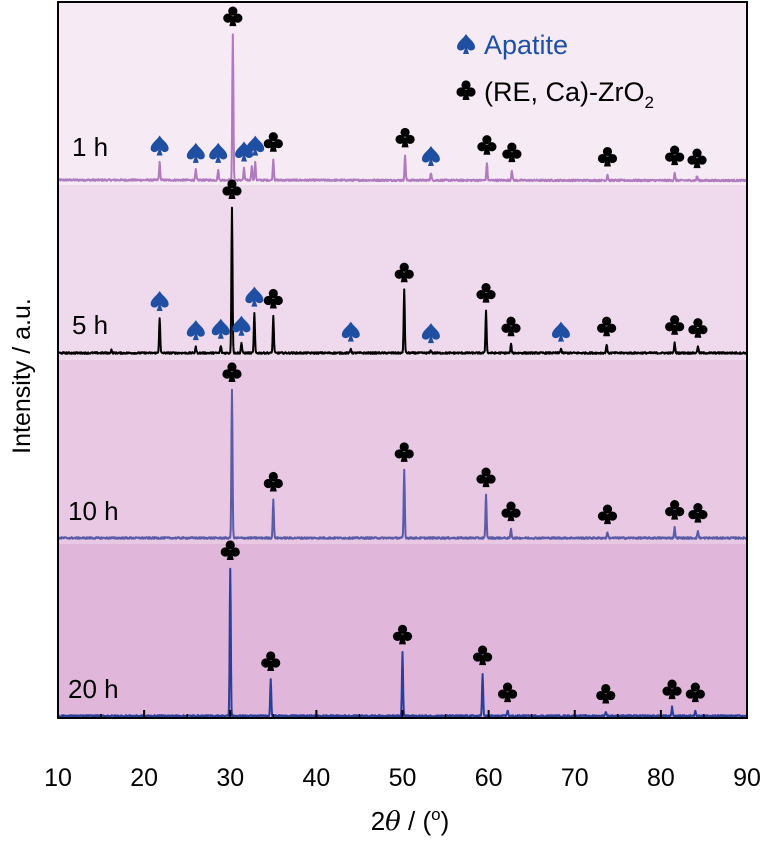 This screenshot has height=845, width=768. Describe the element at coordinates (22, 376) in the screenshot. I see `y-axis-label: Intensity / a.u.` at that location.